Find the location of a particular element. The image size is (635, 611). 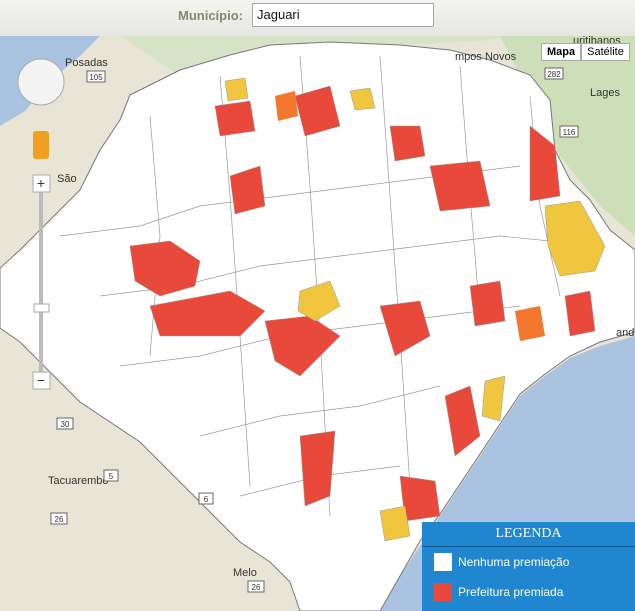

zoom-in-label: + is located at coordinates (41, 183).